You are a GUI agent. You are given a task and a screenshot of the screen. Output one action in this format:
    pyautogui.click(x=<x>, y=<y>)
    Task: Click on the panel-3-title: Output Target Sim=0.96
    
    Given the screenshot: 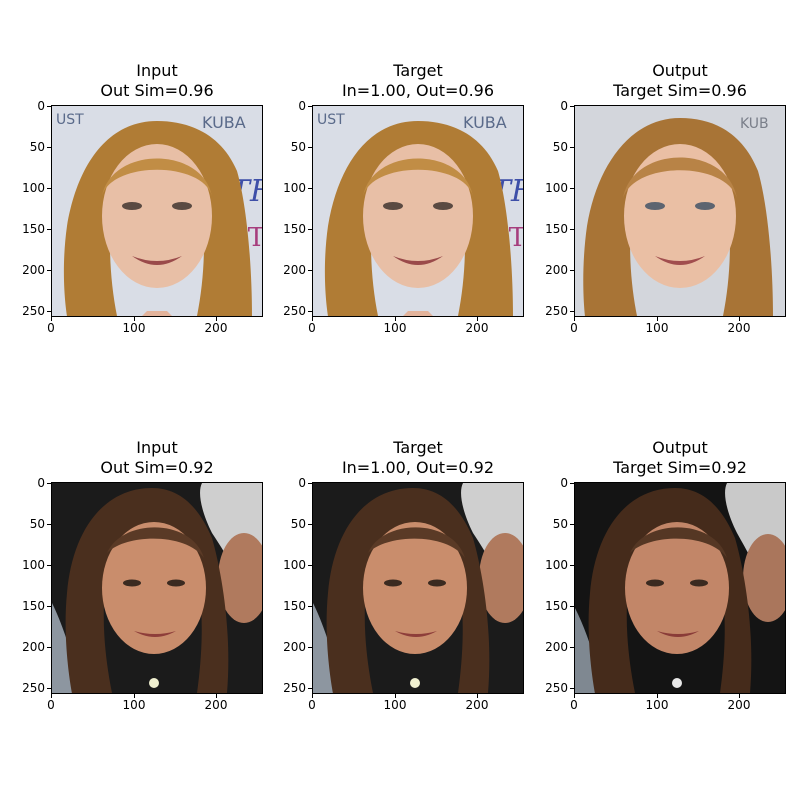 What is the action you would take?
    pyautogui.click(x=680, y=81)
    